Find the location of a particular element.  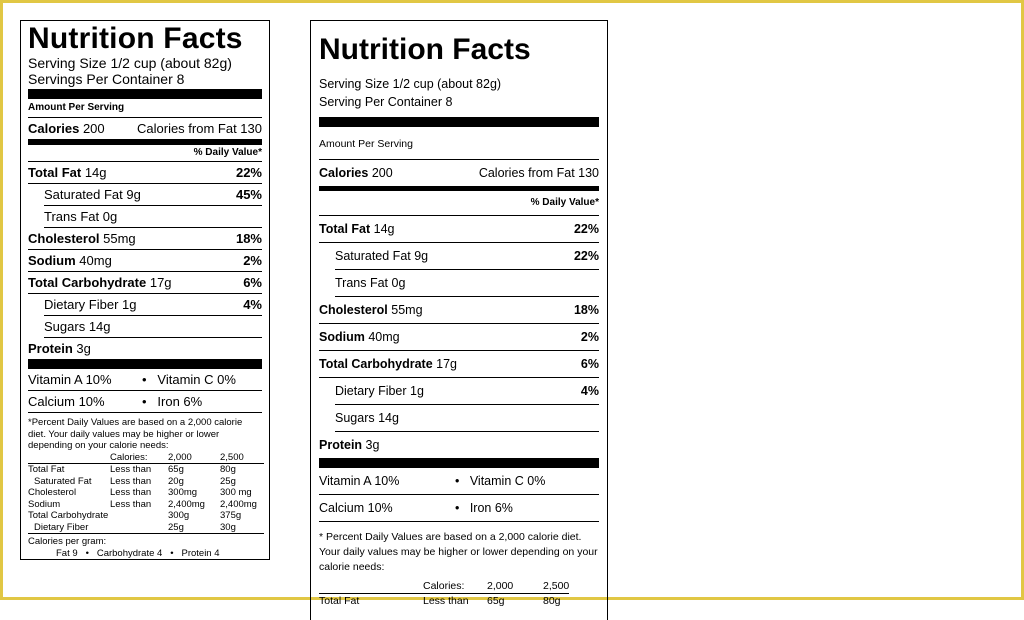

nutrient-dv: 22% is located at coordinates (248, 172).